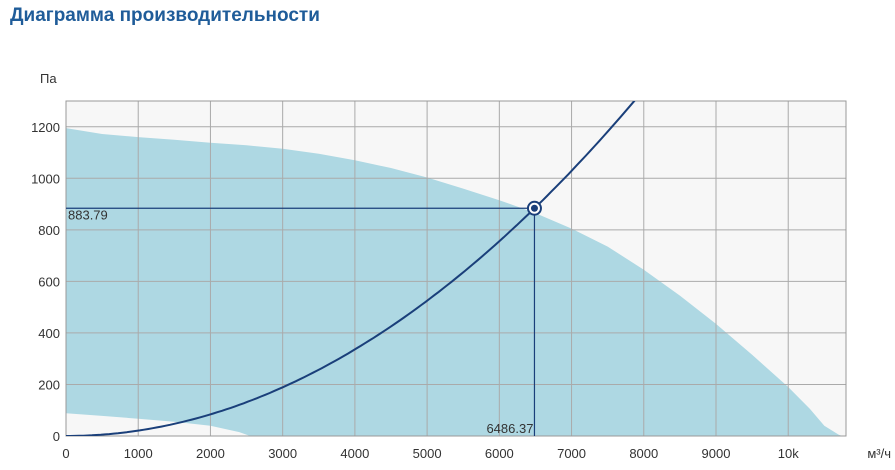 This screenshot has height=470, width=895. What do you see at coordinates (49, 333) in the screenshot?
I see `y-tick-label: 400` at bounding box center [49, 333].